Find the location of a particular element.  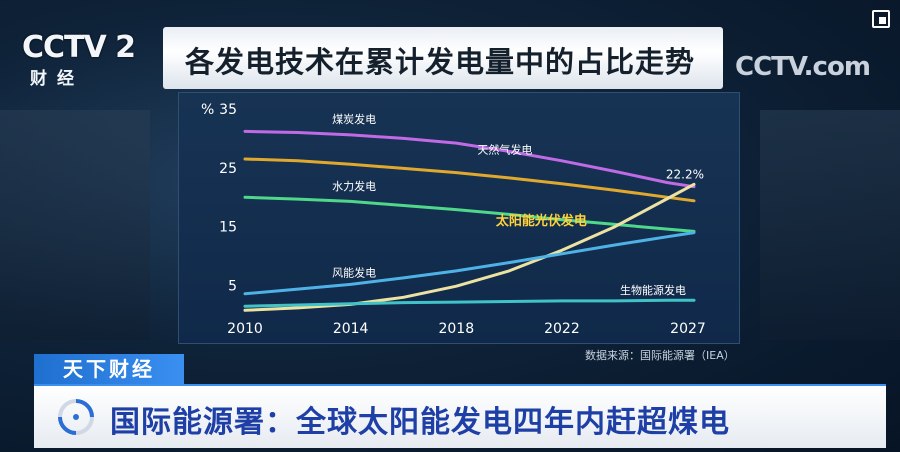

y-tick-label: 15 is located at coordinates (228, 228).